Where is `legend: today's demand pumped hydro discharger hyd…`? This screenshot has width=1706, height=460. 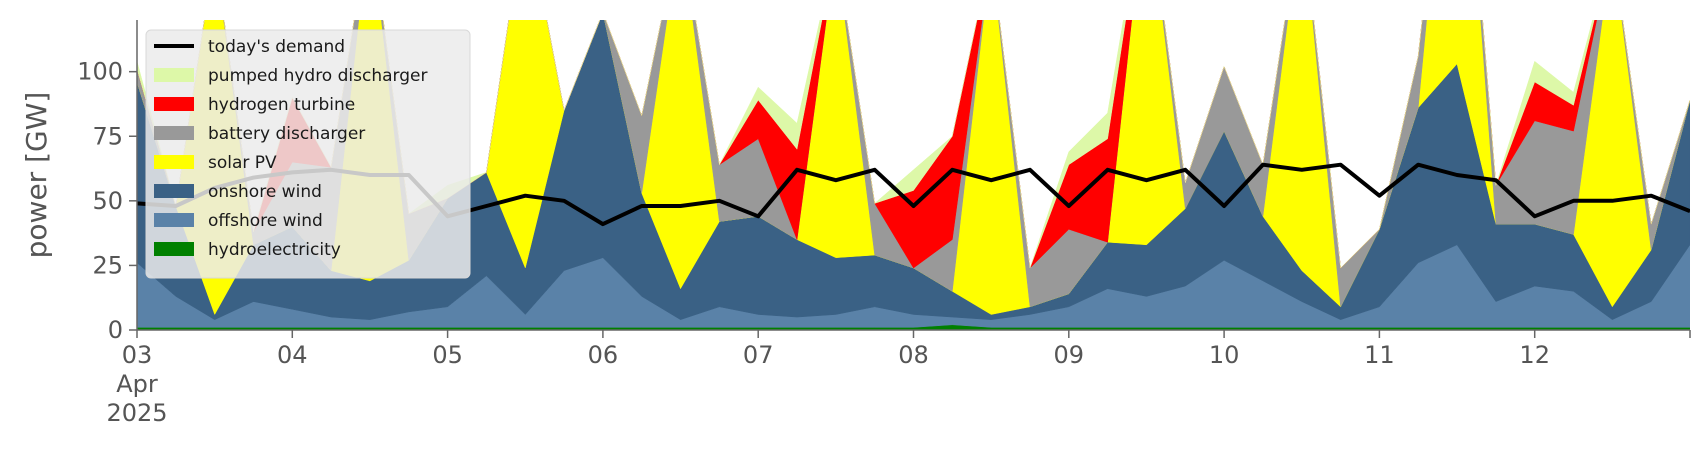 legend: today's demand pumped hydro discharger hyd… is located at coordinates (308, 154).